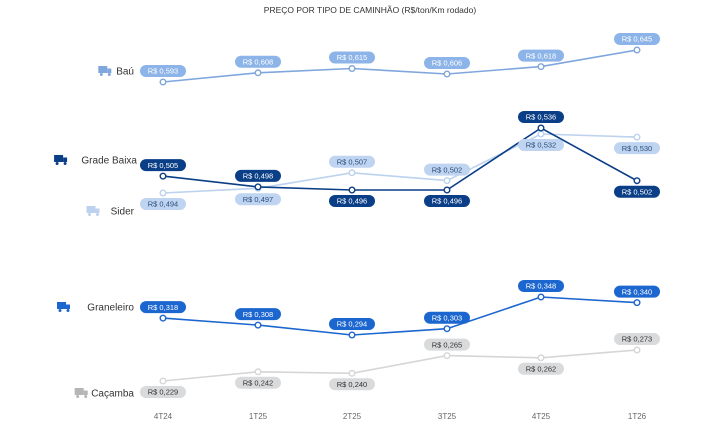  I want to click on grade-baixa-data-label: R$ 0,505, so click(163, 165).